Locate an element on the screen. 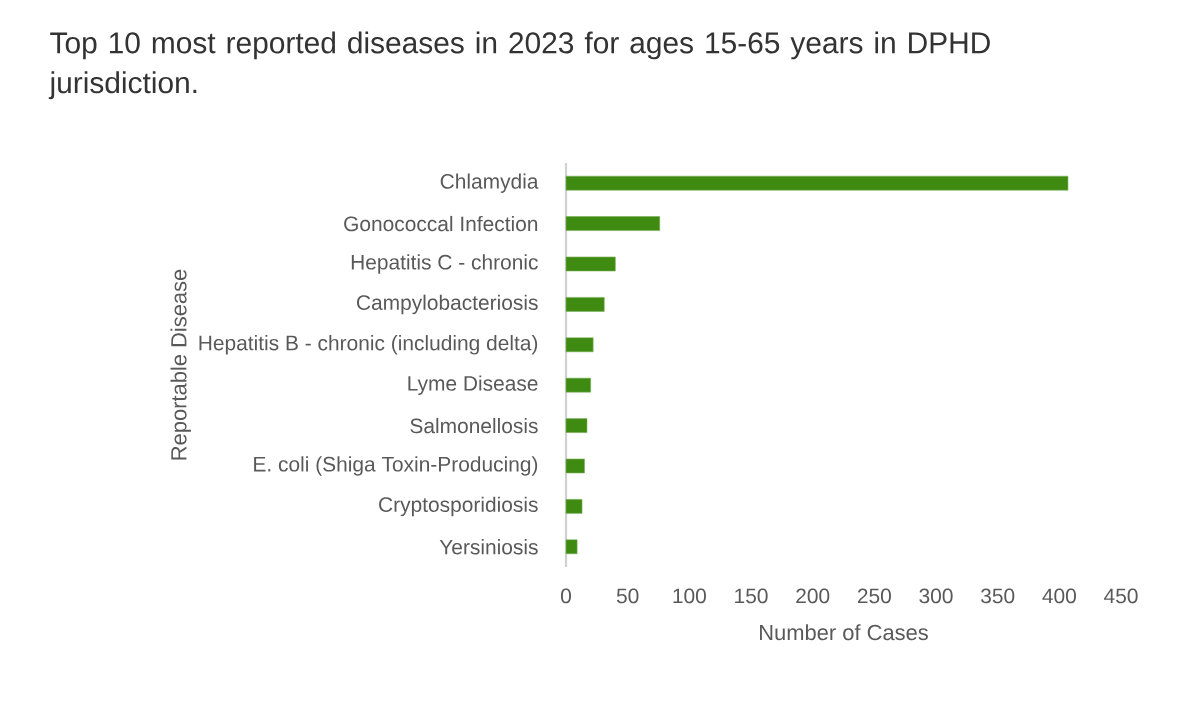  x-tick-label: 50 is located at coordinates (627, 596).